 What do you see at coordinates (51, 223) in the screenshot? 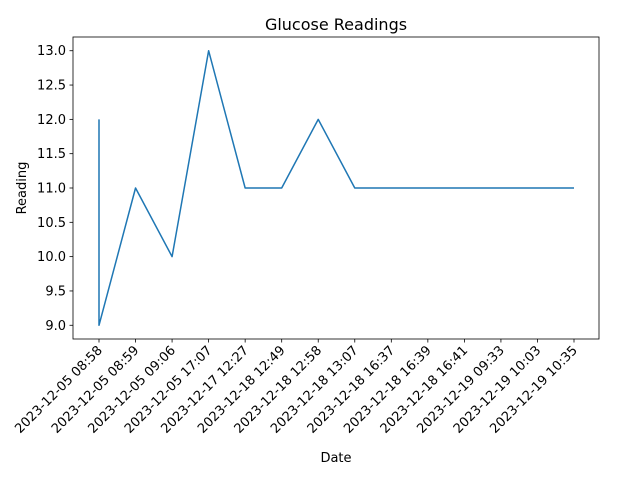
I see `y-tick-label: 10.5` at bounding box center [51, 223].